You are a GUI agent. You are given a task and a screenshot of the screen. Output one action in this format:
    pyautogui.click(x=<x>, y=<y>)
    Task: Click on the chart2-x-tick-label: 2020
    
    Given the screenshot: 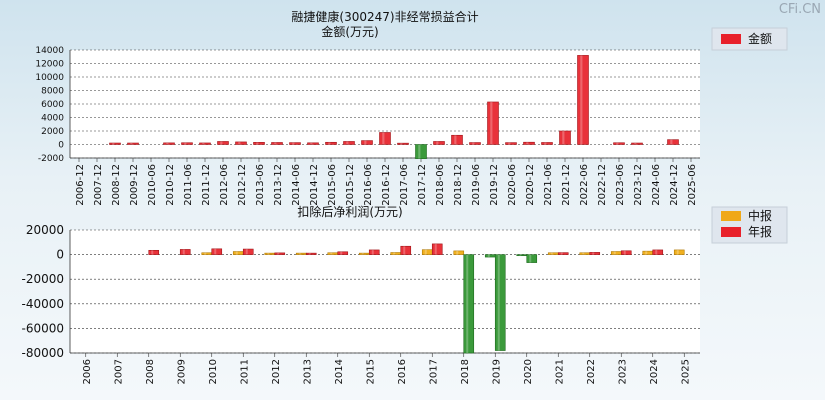 What is the action you would take?
    pyautogui.click(x=528, y=371)
    